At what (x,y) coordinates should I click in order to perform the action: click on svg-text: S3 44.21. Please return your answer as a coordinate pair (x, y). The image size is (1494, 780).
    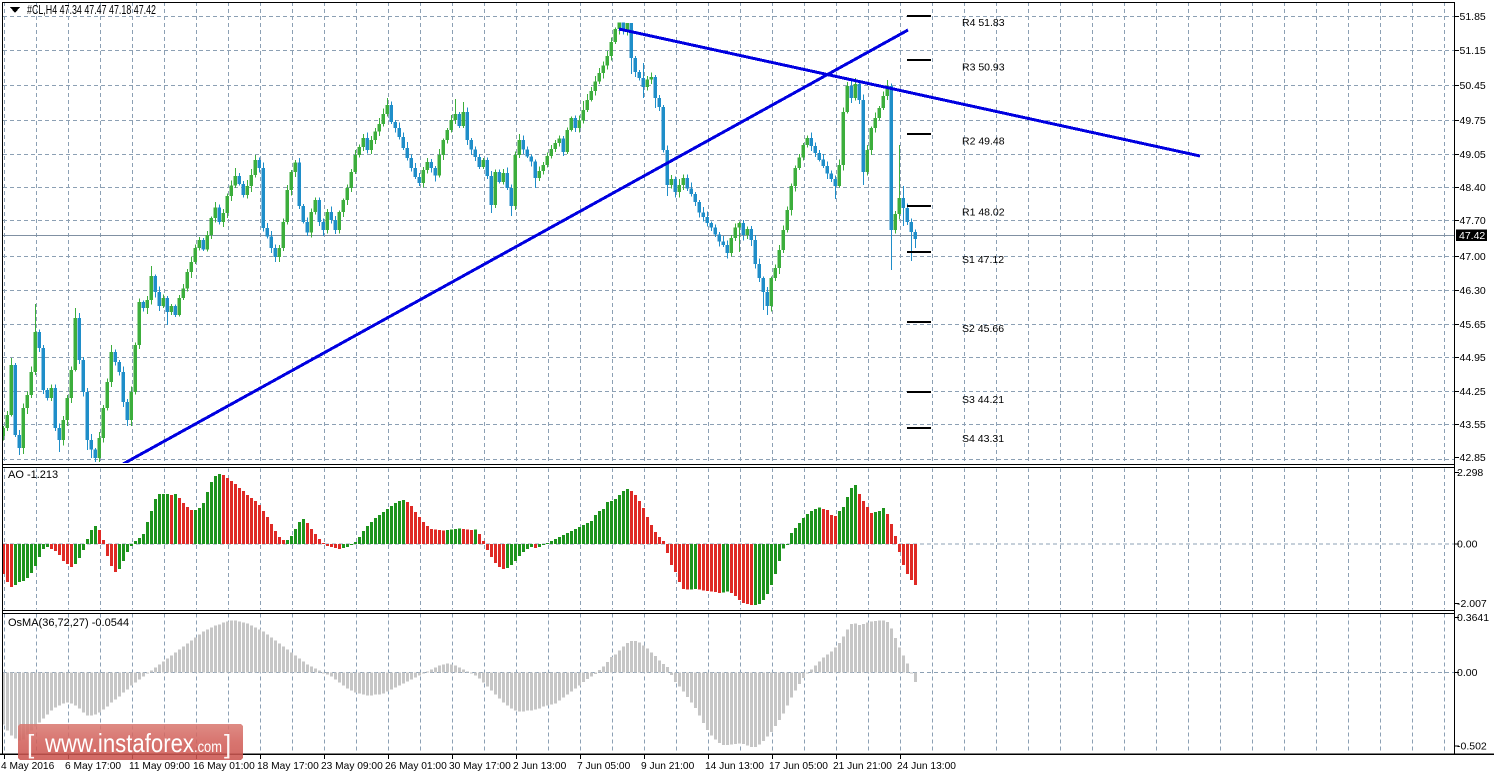
    Looking at the image, I should click on (983, 400).